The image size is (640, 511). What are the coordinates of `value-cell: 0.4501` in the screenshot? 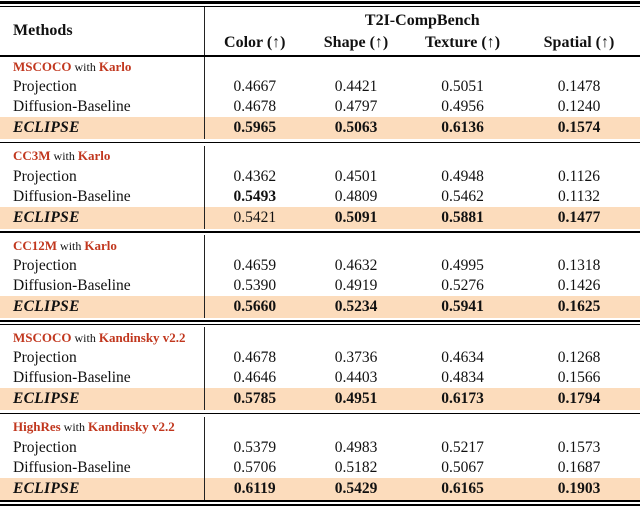 It's located at (356, 176).